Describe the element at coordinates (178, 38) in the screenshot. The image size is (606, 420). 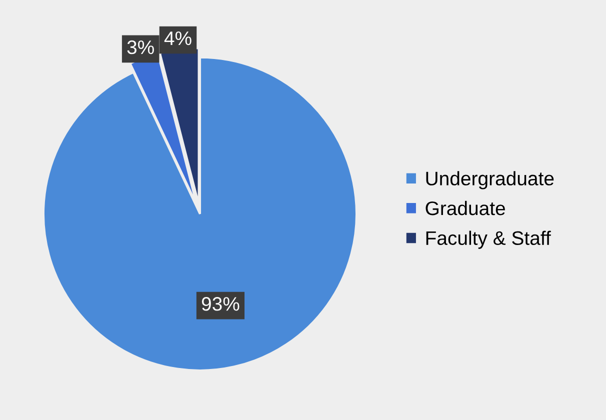
I see `data-label: 4%` at that location.